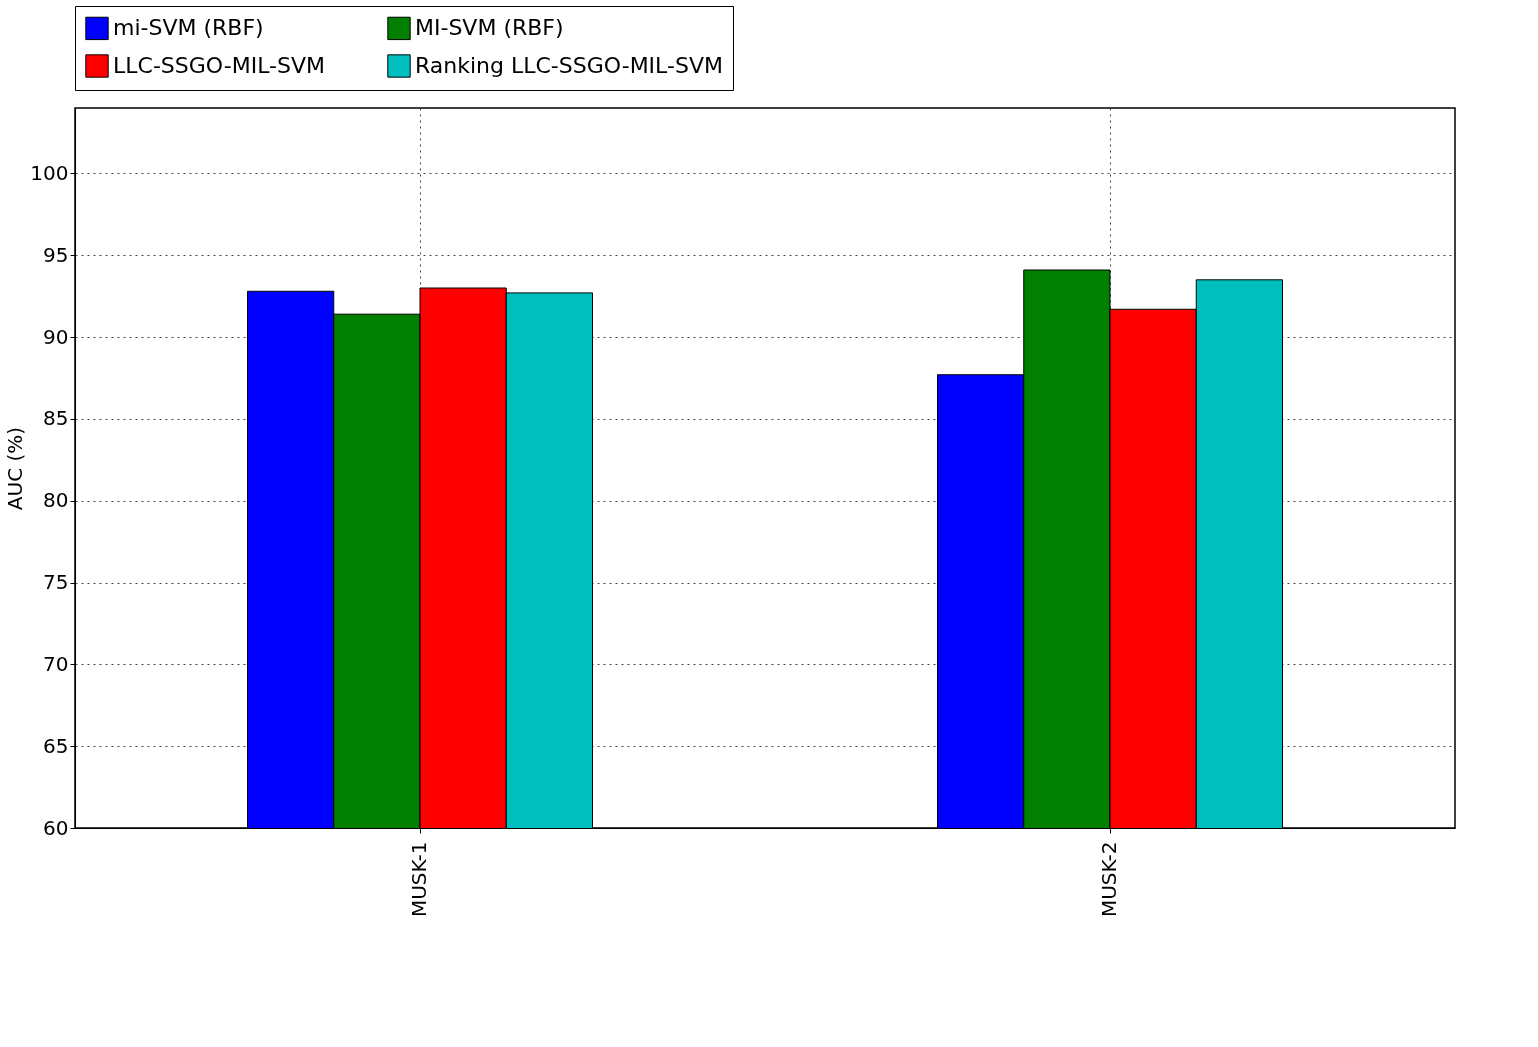  I want to click on y-axis-title: AUC (%), so click(15, 468).